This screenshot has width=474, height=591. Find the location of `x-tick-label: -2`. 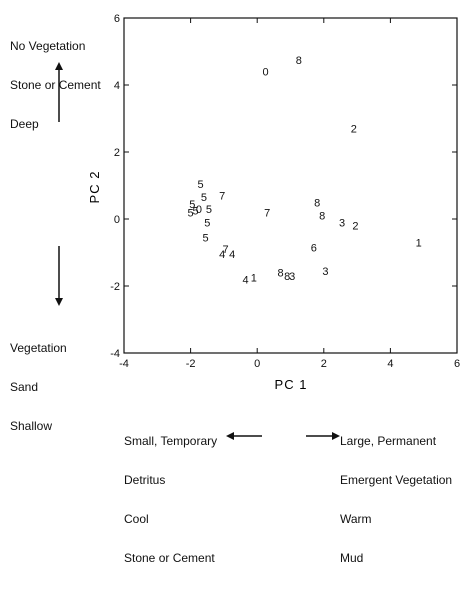

x-tick-label: -2 is located at coordinates (191, 364).